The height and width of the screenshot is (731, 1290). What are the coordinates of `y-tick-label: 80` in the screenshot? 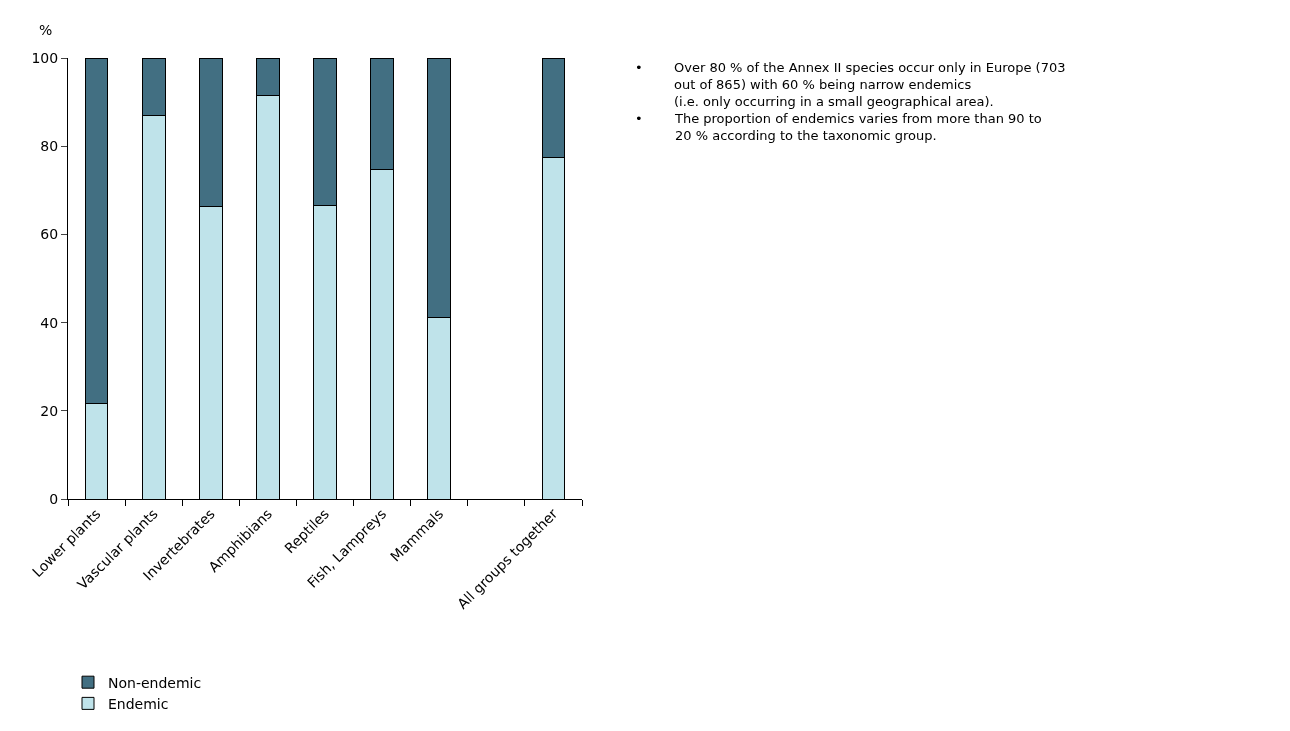 It's located at (49, 146).